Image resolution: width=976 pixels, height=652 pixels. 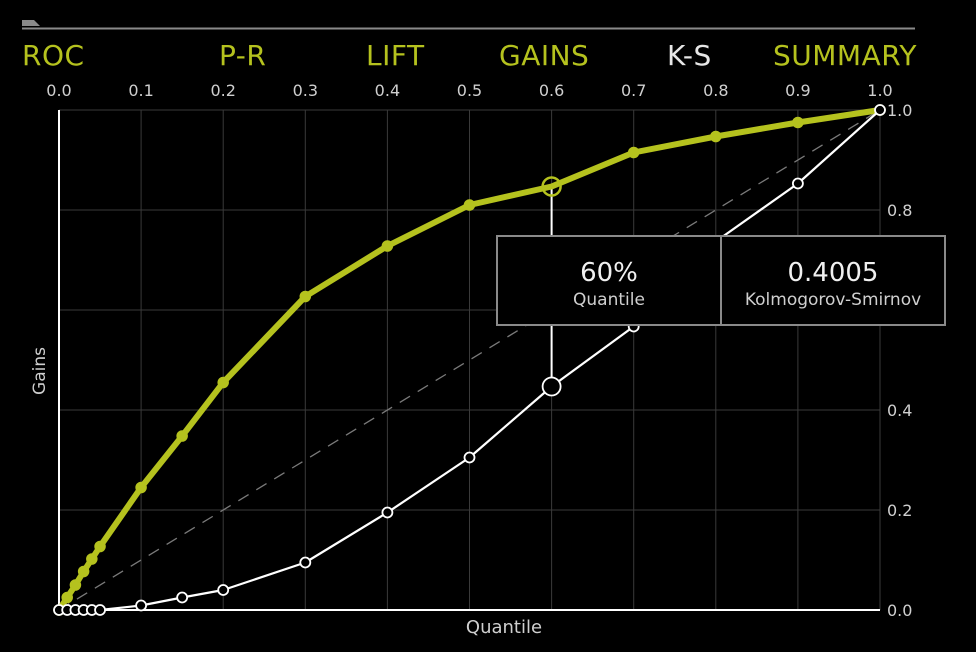 What do you see at coordinates (609, 272) in the screenshot?
I see `quantile-value: 60%` at bounding box center [609, 272].